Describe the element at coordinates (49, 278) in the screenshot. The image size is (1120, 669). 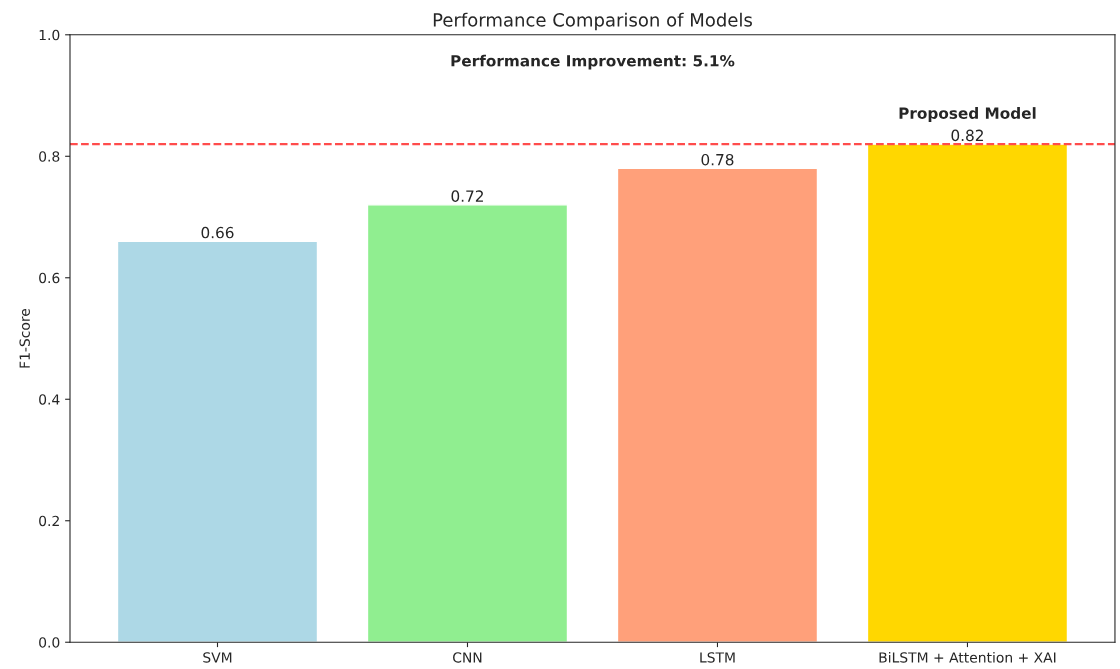
I see `y-tick-label: 0.6` at that location.